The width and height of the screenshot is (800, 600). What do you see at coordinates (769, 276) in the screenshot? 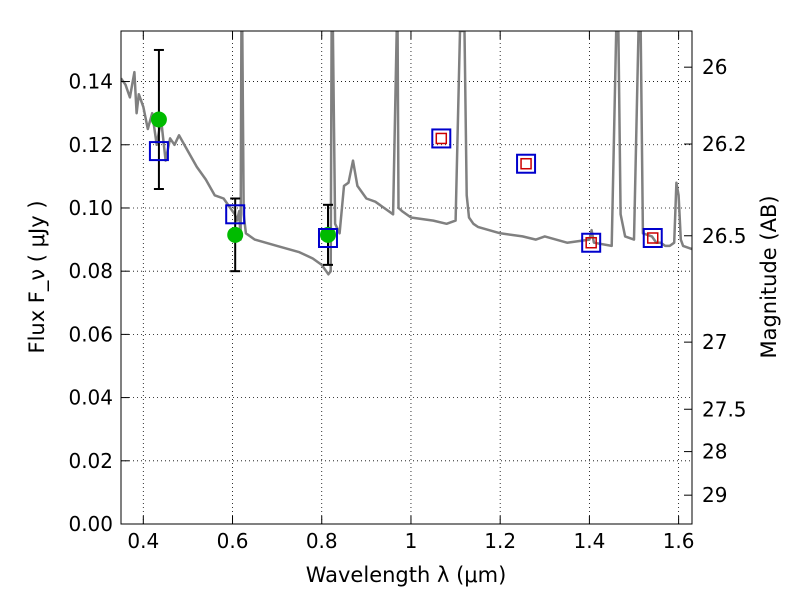
I see `right-axis-label: Magnitude (AB)` at bounding box center [769, 276].